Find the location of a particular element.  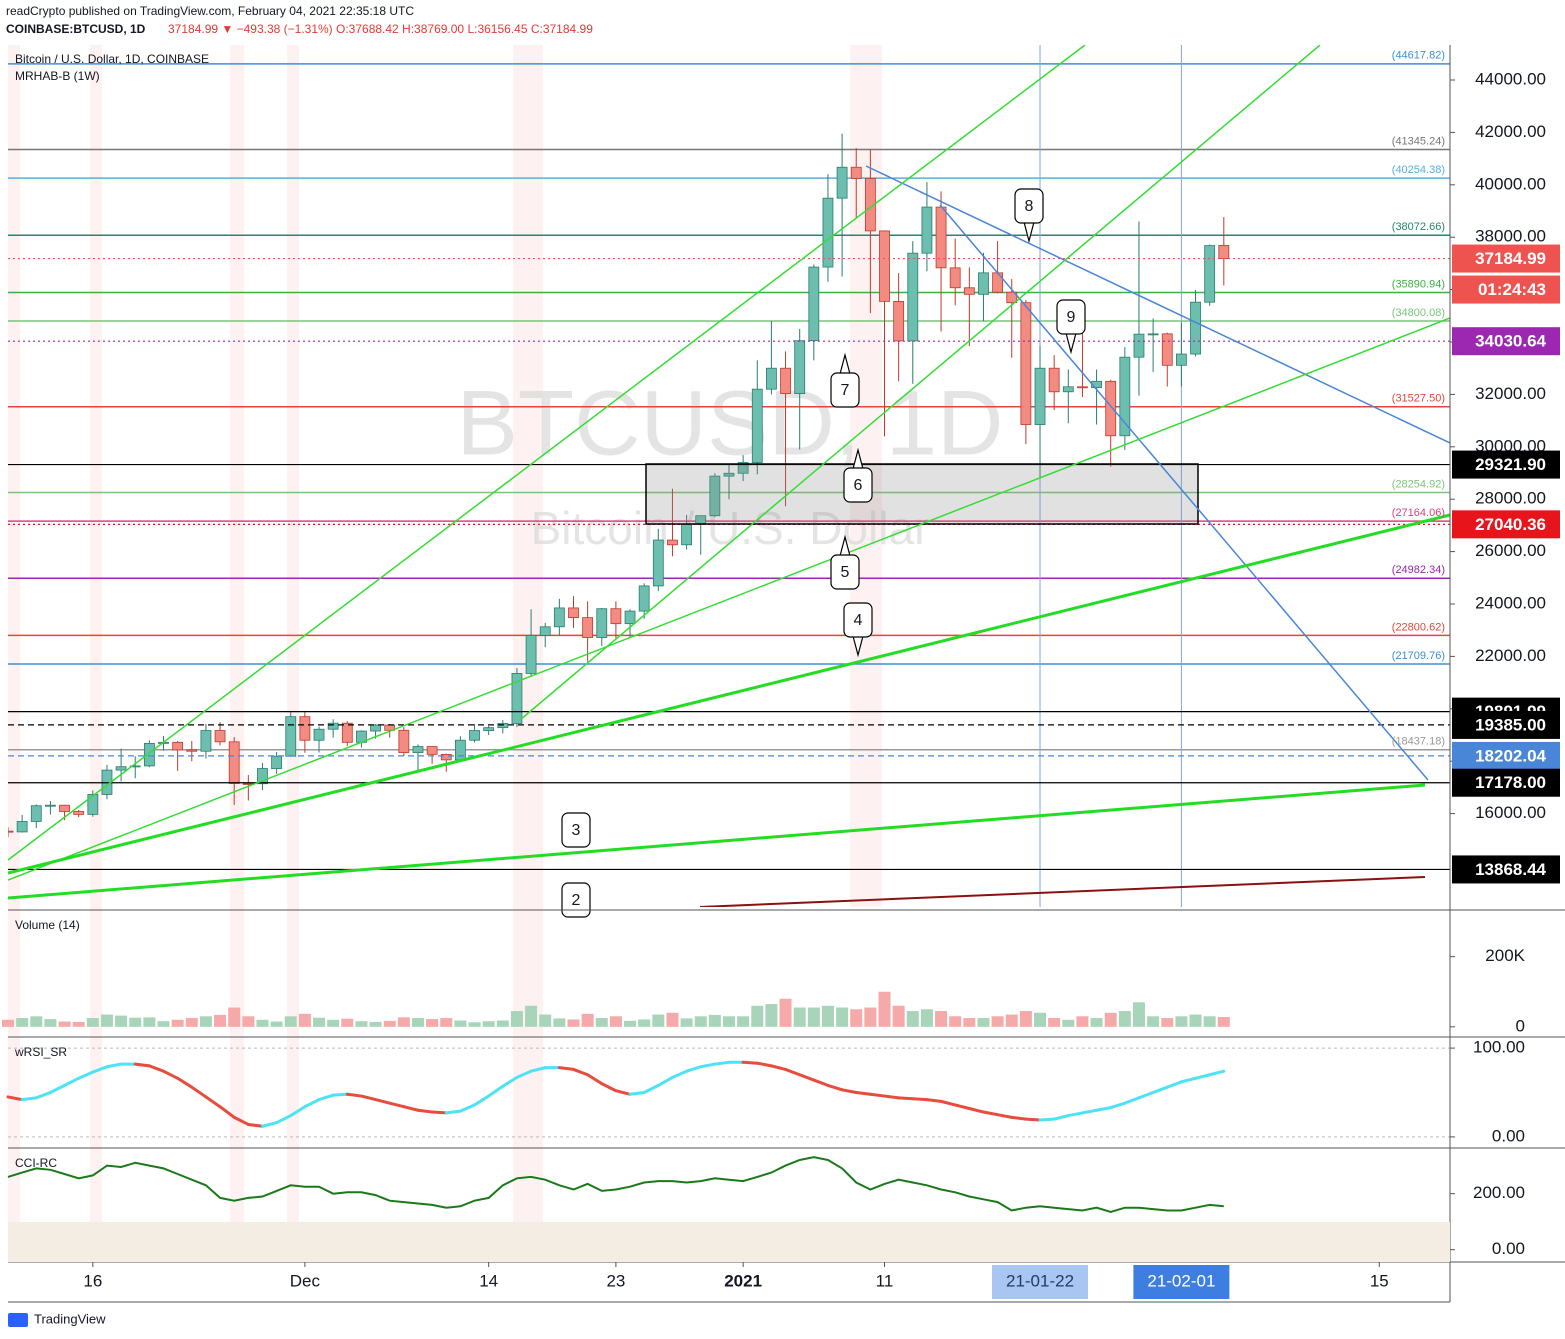

y-tick-label: 40000.00 is located at coordinates (1510, 183).